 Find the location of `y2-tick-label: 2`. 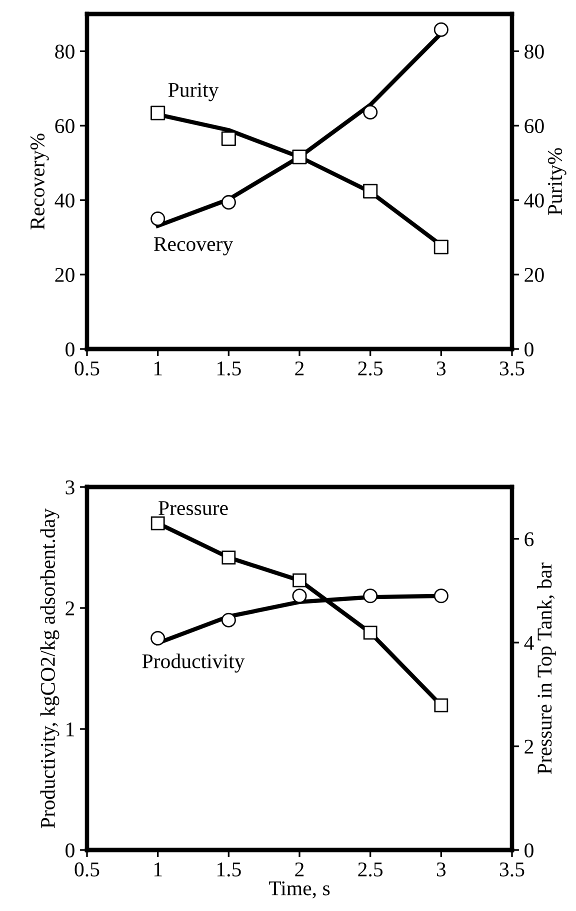

y2-tick-label: 2 is located at coordinates (529, 747).